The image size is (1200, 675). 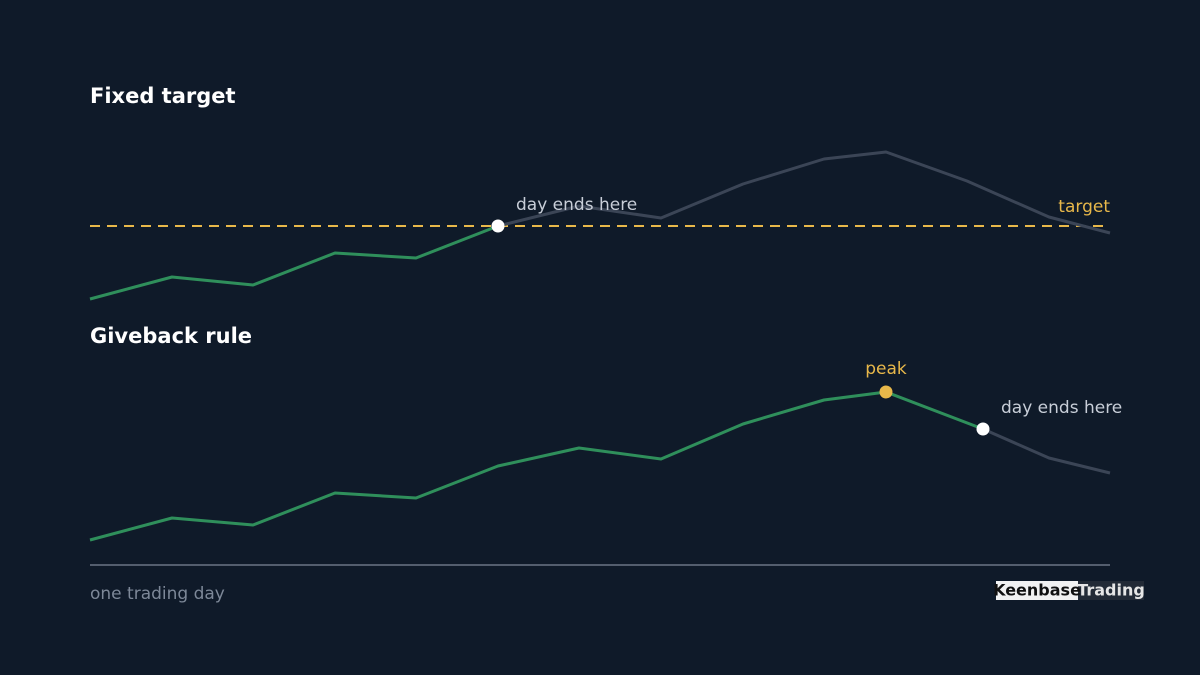 What do you see at coordinates (1084, 207) in the screenshot?
I see `target-label: target` at bounding box center [1084, 207].